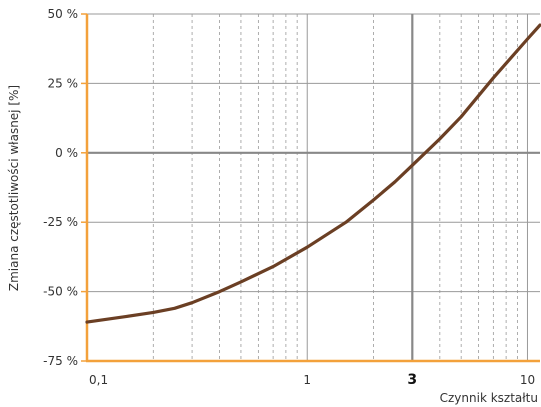 This screenshot has height=407, width=541. Describe the element at coordinates (312, 380) in the screenshot. I see `x-tick-labels: 0,1 1 3 10` at that location.